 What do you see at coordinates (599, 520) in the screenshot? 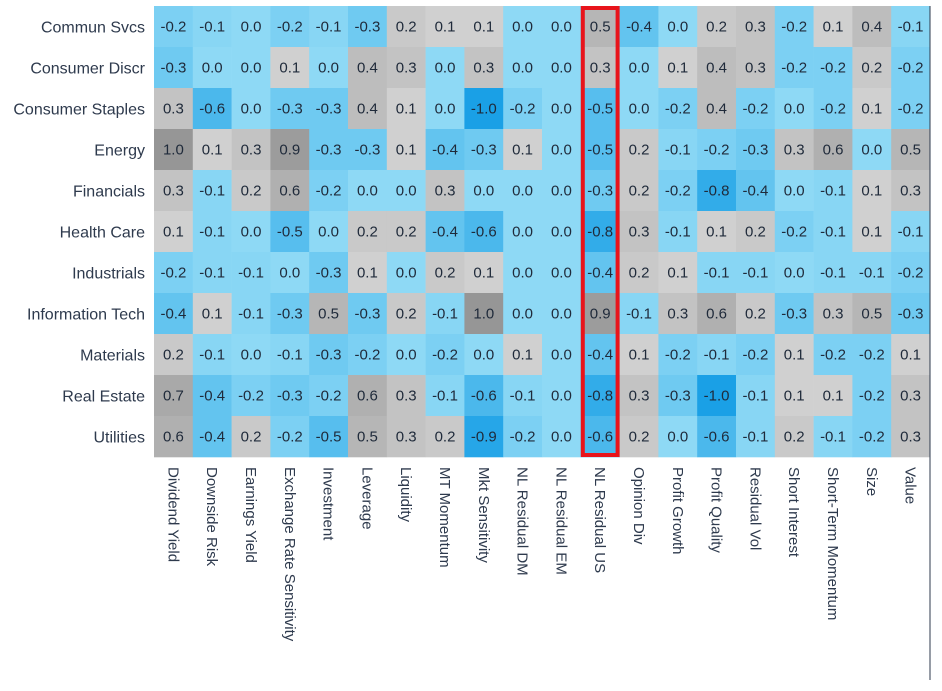
I see `column-label: NL Residual US` at bounding box center [599, 520].